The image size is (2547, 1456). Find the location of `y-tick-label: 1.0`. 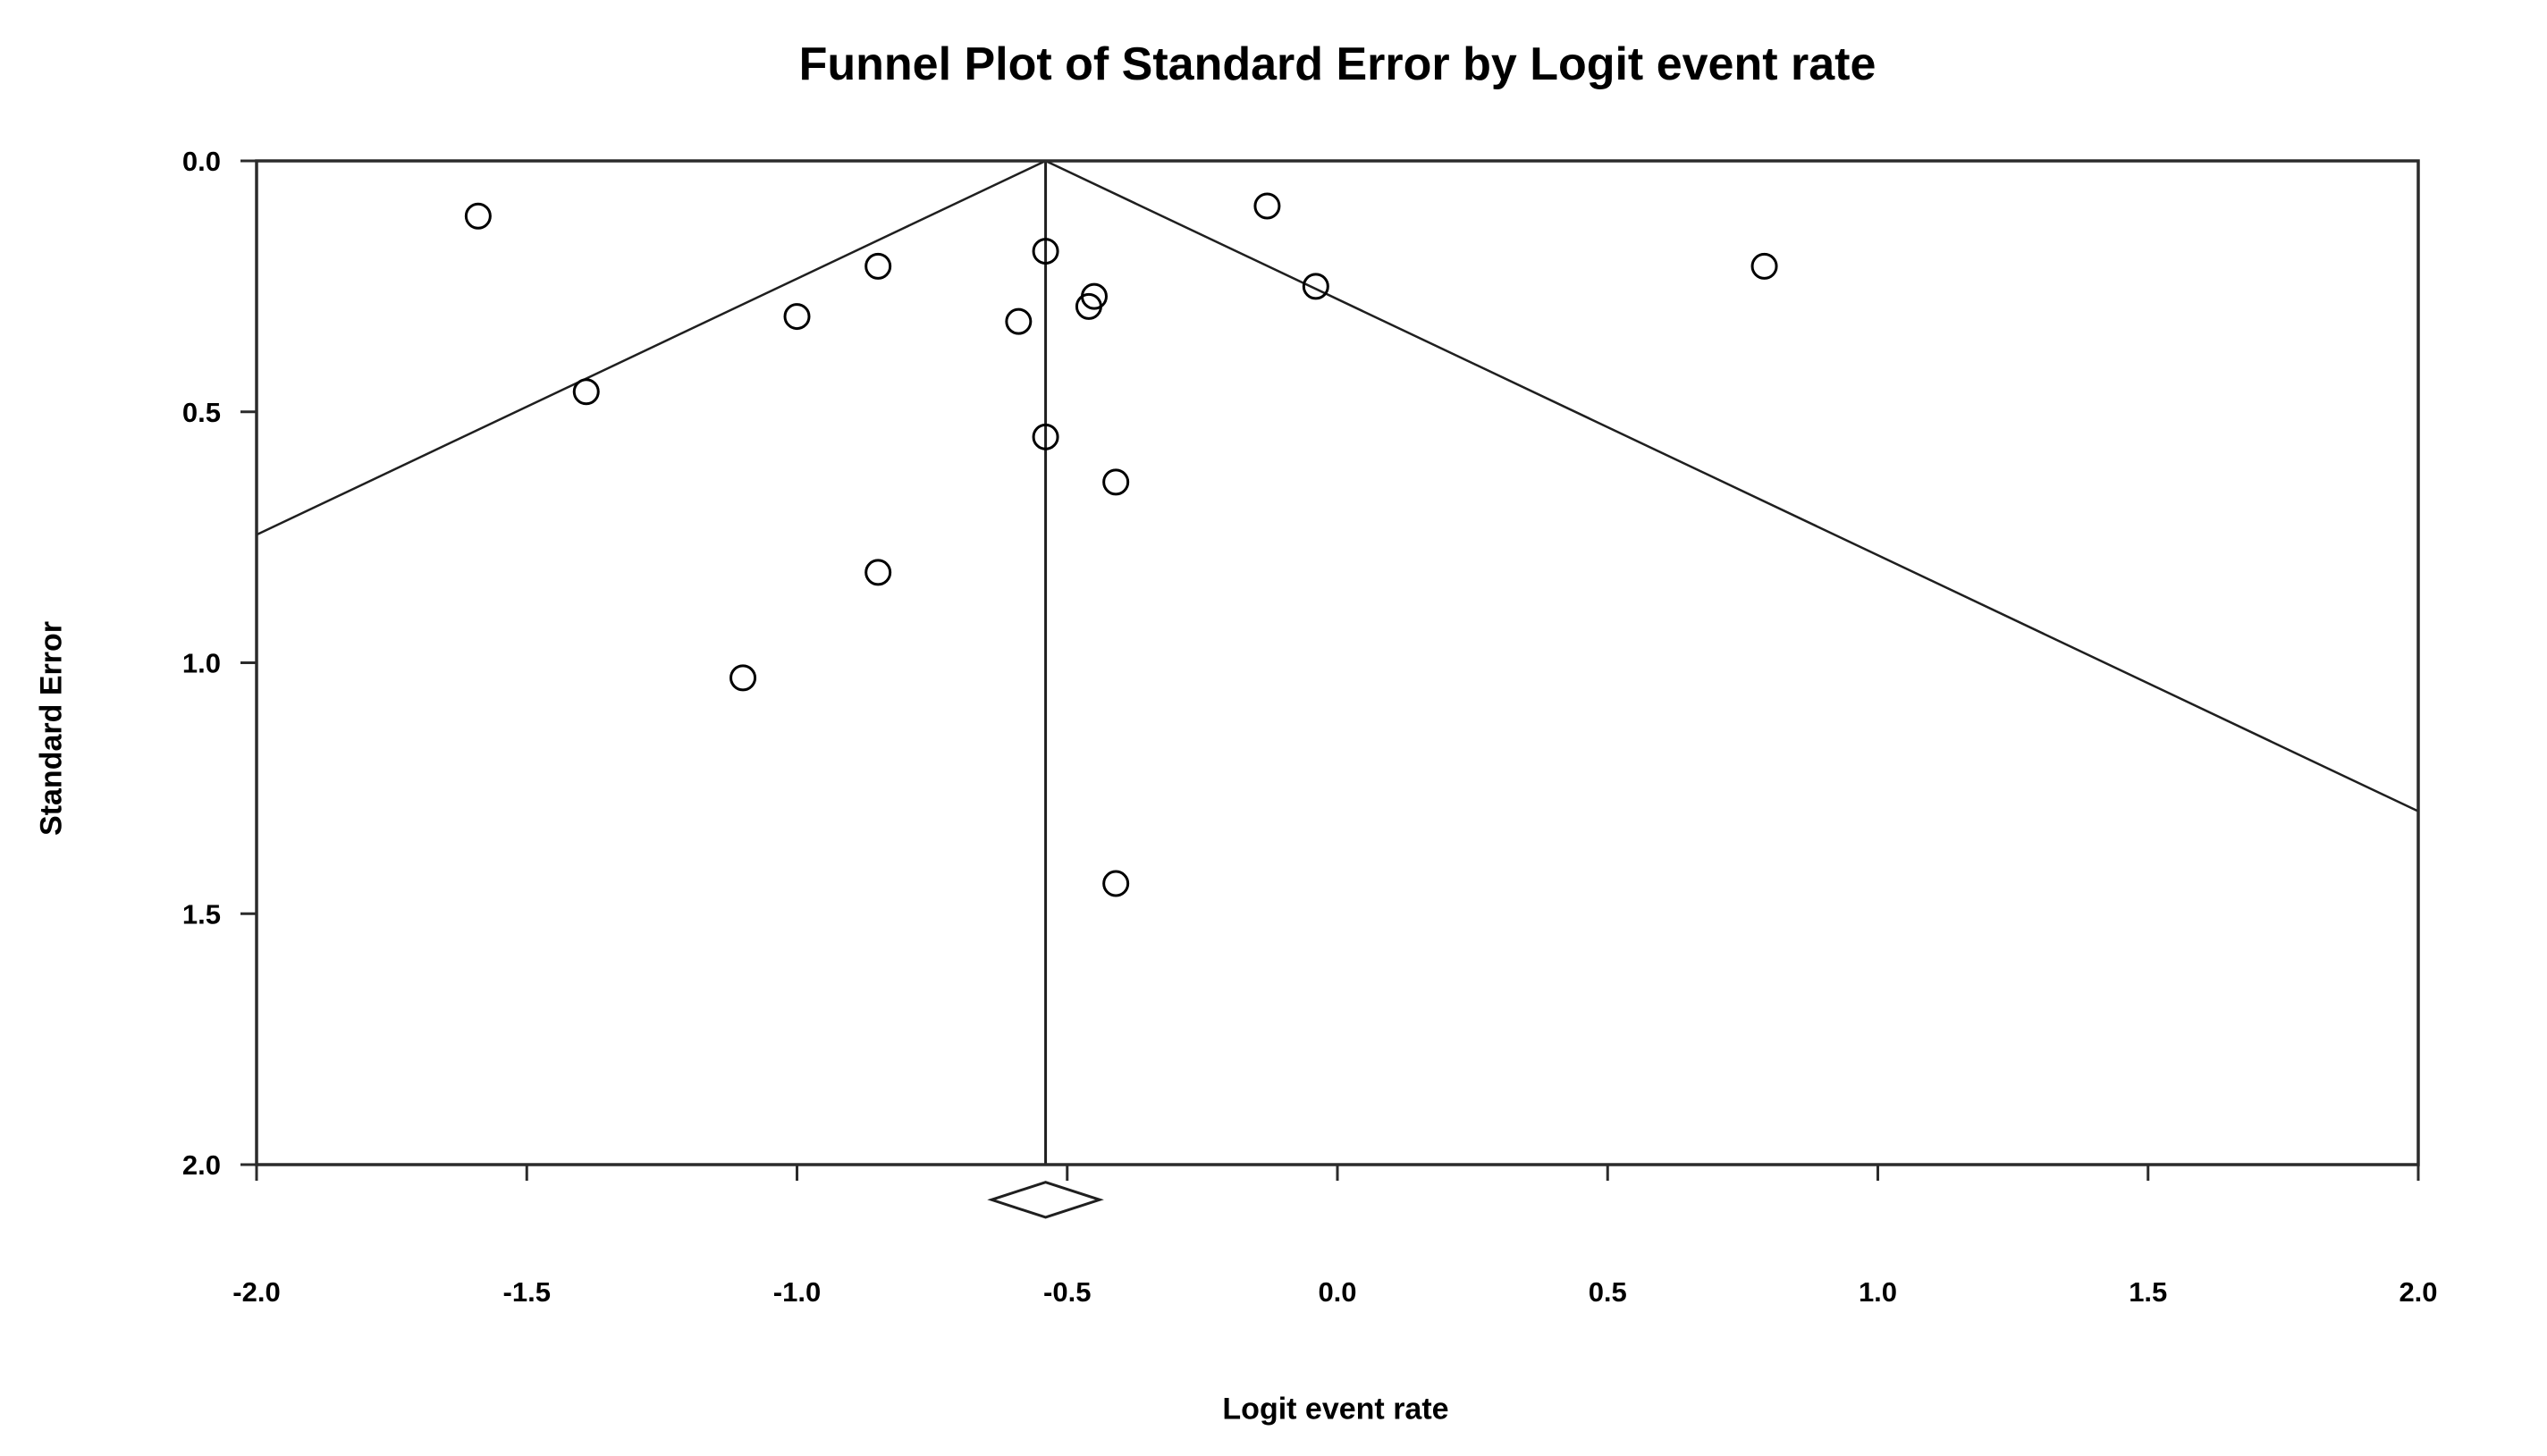

y-tick-label: 1.0 is located at coordinates (201, 663).